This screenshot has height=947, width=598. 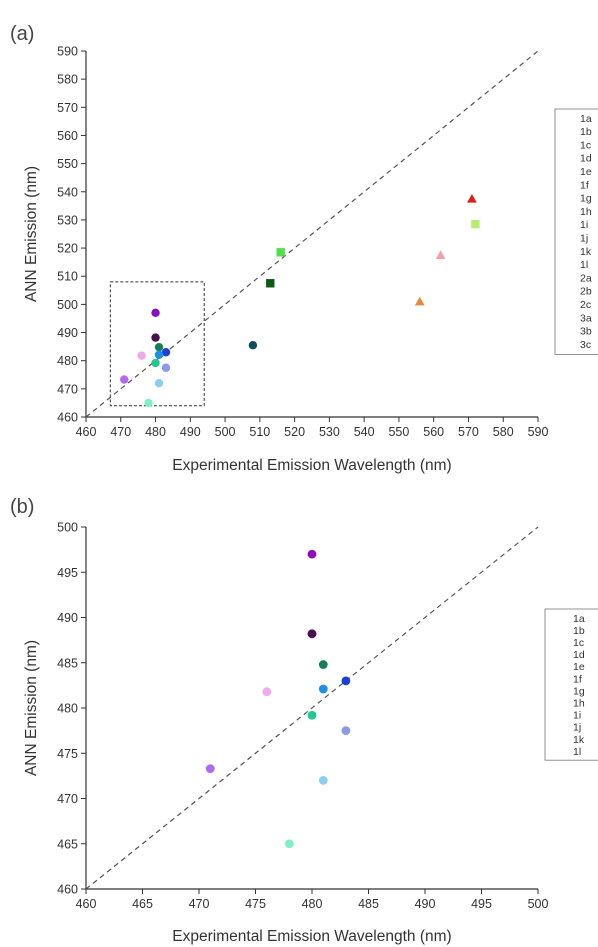 What do you see at coordinates (67, 108) in the screenshot?
I see `y-tick-label: 570` at bounding box center [67, 108].